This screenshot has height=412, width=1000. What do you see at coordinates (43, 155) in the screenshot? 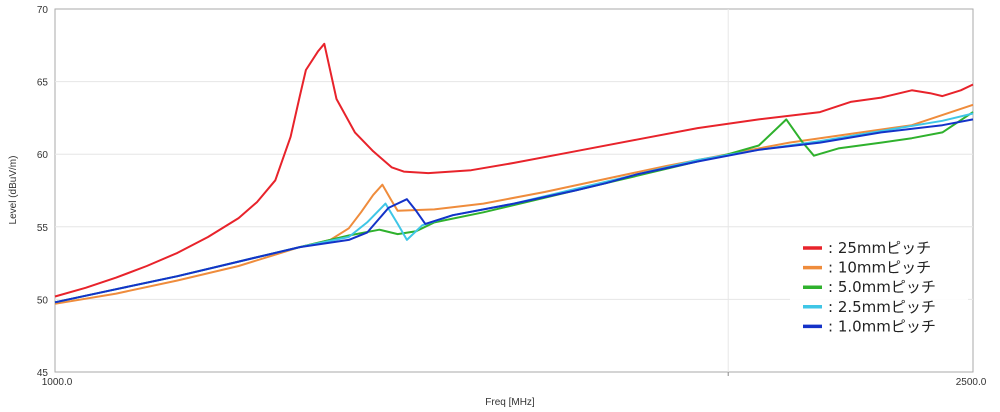
I see `y-tick-label: 60` at bounding box center [43, 155].